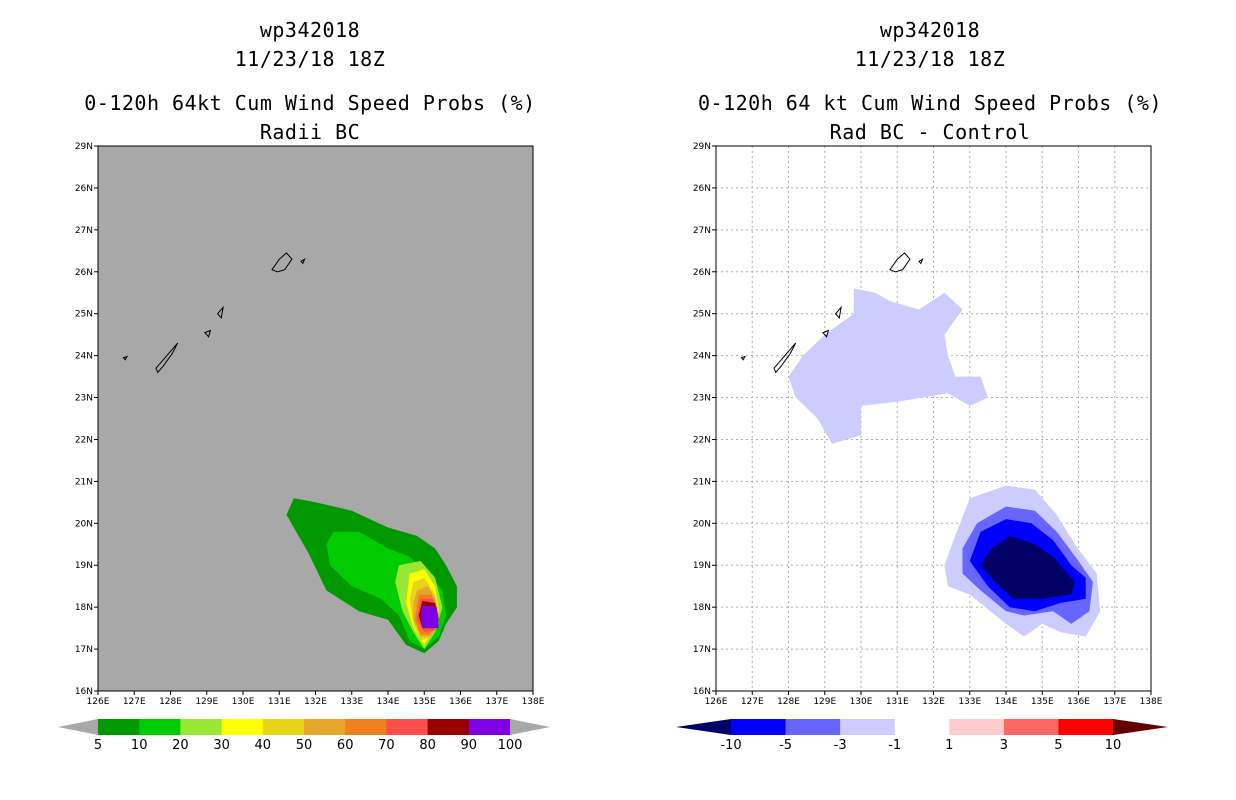  What do you see at coordinates (351, 702) in the screenshot?
I see `left-x-tick-label: 133E` at bounding box center [351, 702].